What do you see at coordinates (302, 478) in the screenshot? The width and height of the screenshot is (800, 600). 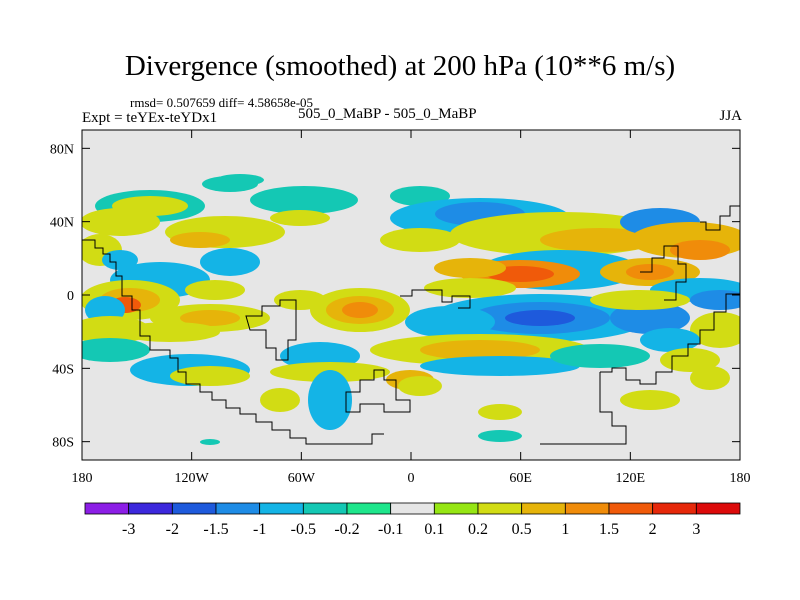 I see `x-tick-label: 60W` at bounding box center [302, 478].